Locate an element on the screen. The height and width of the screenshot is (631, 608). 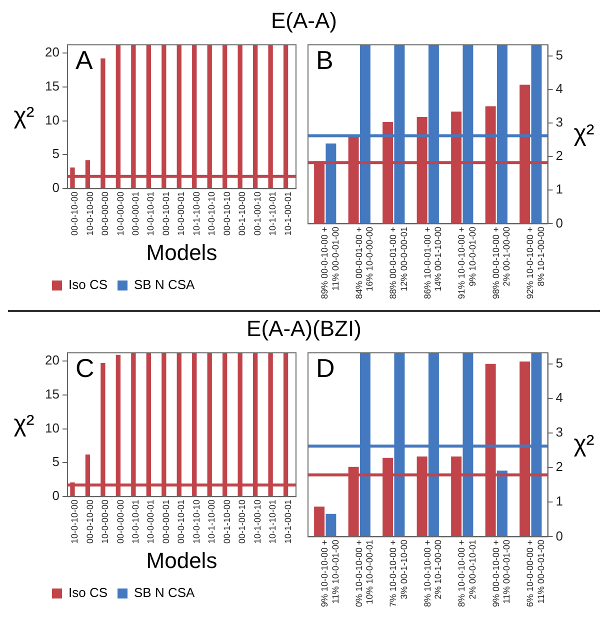
x-tick-label: 9% 10-0-10-00 + 11% 10-0-01-00 is located at coordinates (330, 574).